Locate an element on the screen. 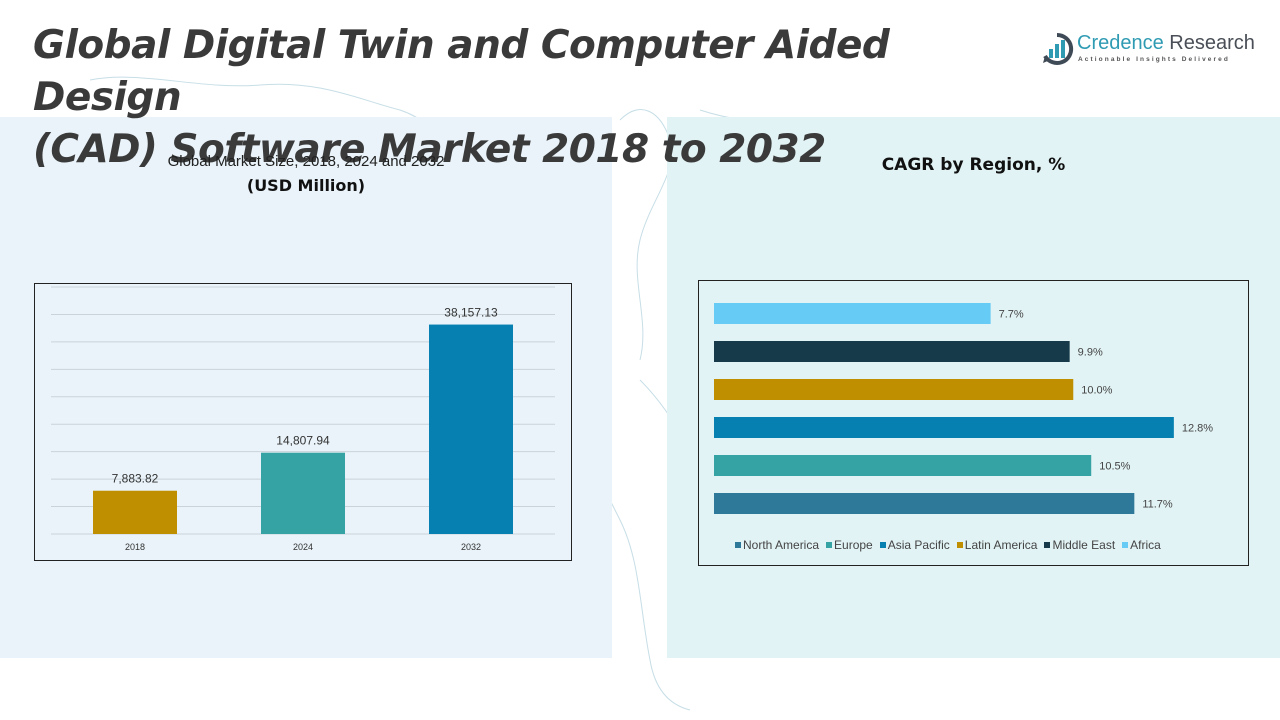  data-label-asia-pacific: 12.8% is located at coordinates (1197, 429).